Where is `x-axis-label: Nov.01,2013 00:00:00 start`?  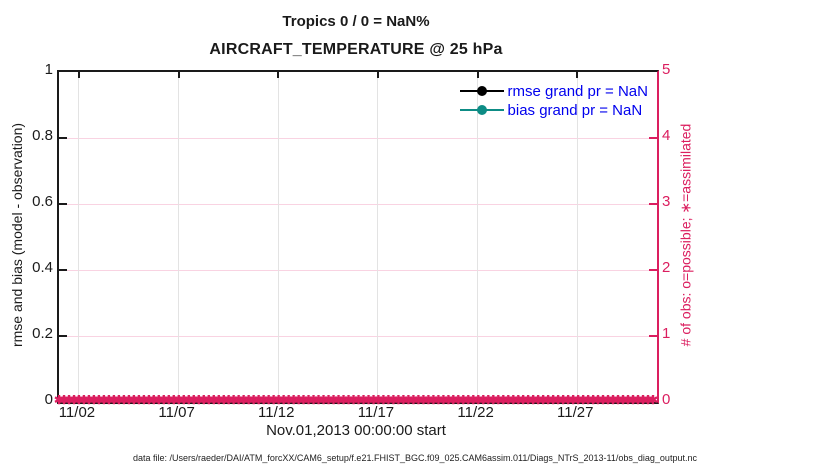
x-axis-label: Nov.01,2013 00:00:00 start is located at coordinates (356, 430).